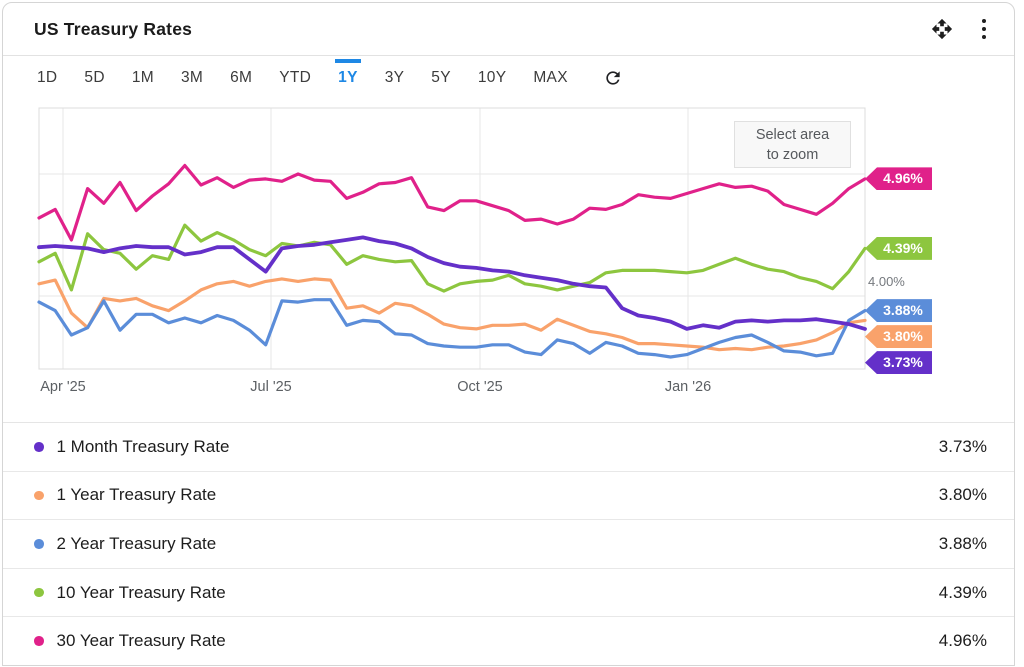 The width and height of the screenshot is (1024, 667). I want to click on x-axis-label: Jul '25, so click(271, 387).